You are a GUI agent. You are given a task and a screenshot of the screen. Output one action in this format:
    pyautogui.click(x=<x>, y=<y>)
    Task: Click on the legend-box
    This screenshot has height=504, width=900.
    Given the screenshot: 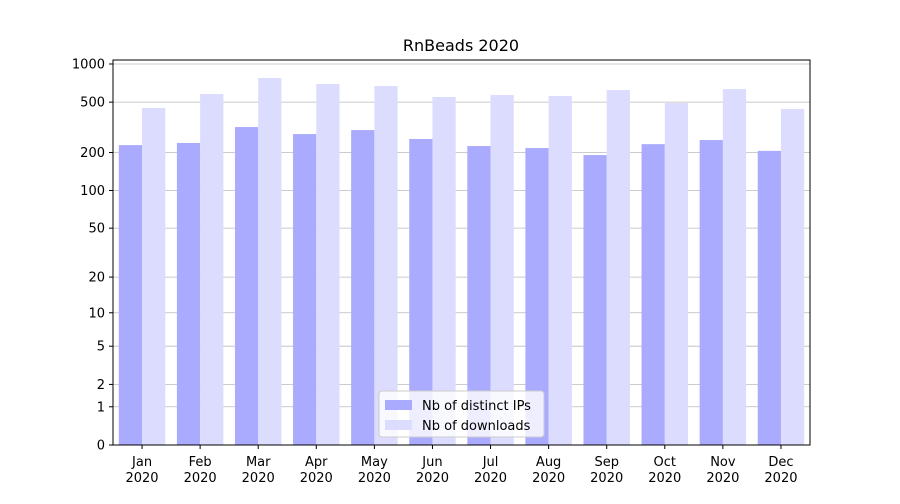 What is the action you would take?
    pyautogui.click(x=461, y=414)
    